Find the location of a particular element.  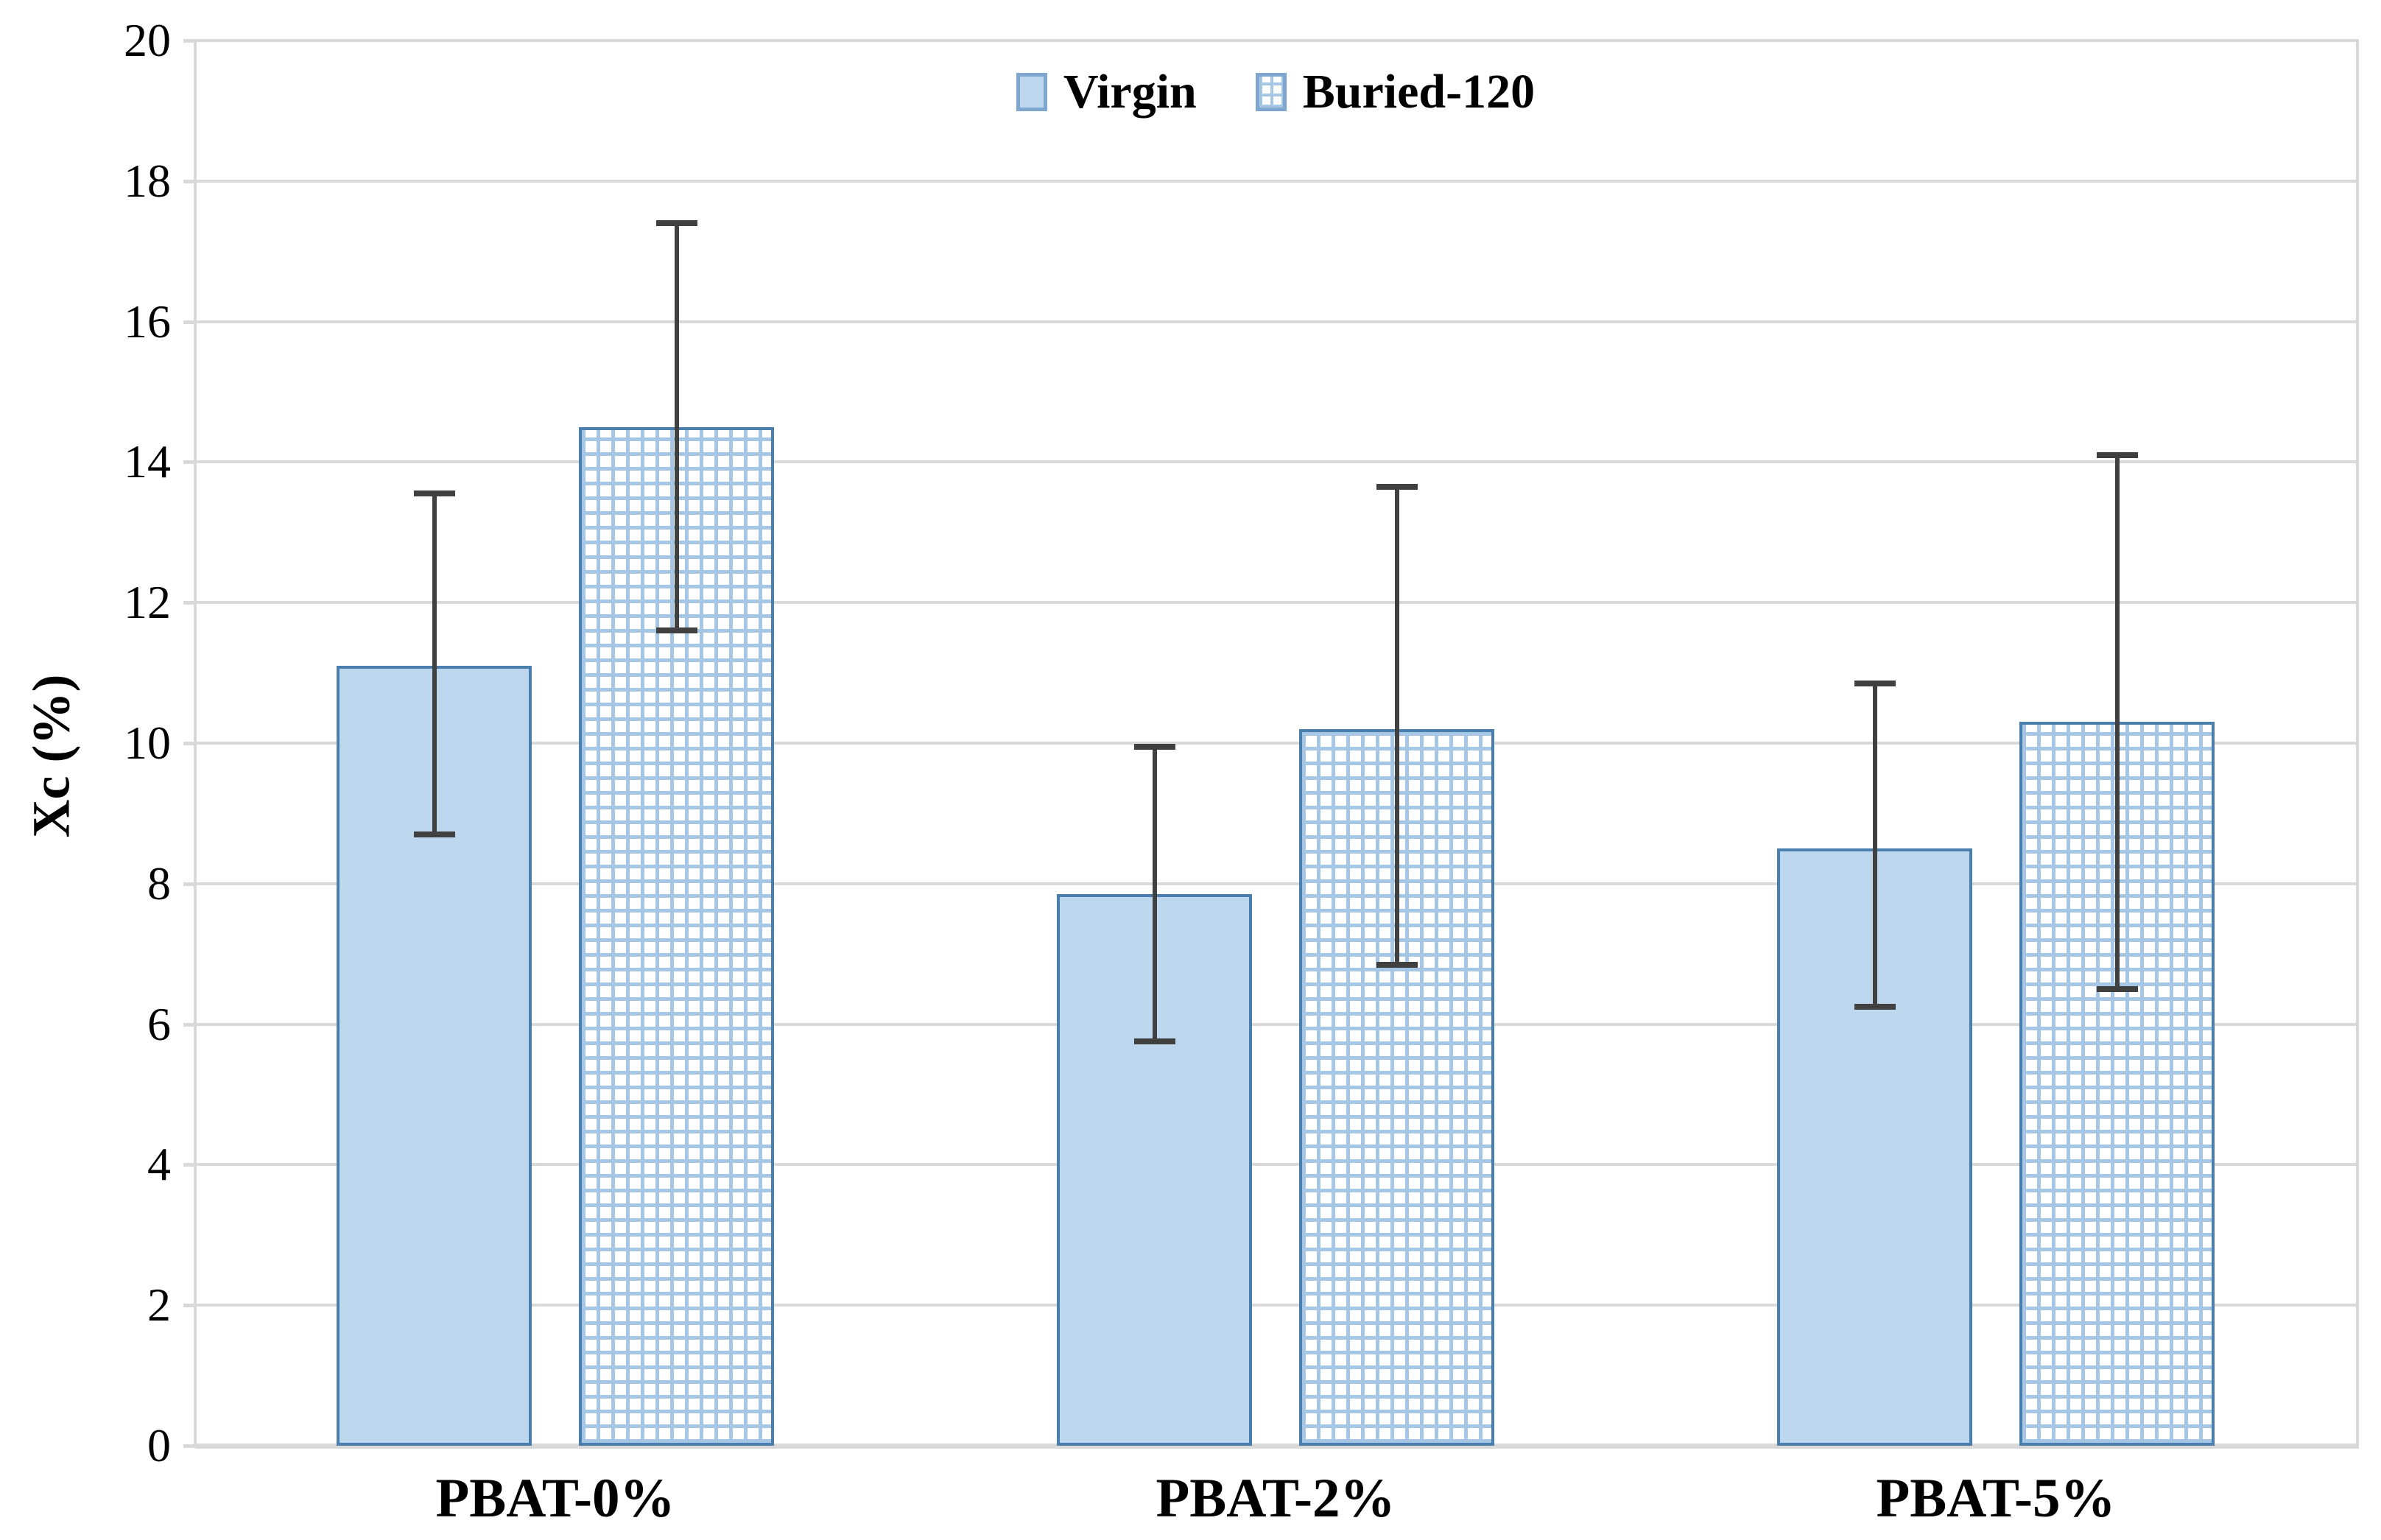

x-category-label: PBAT-2% is located at coordinates (1276, 1498).